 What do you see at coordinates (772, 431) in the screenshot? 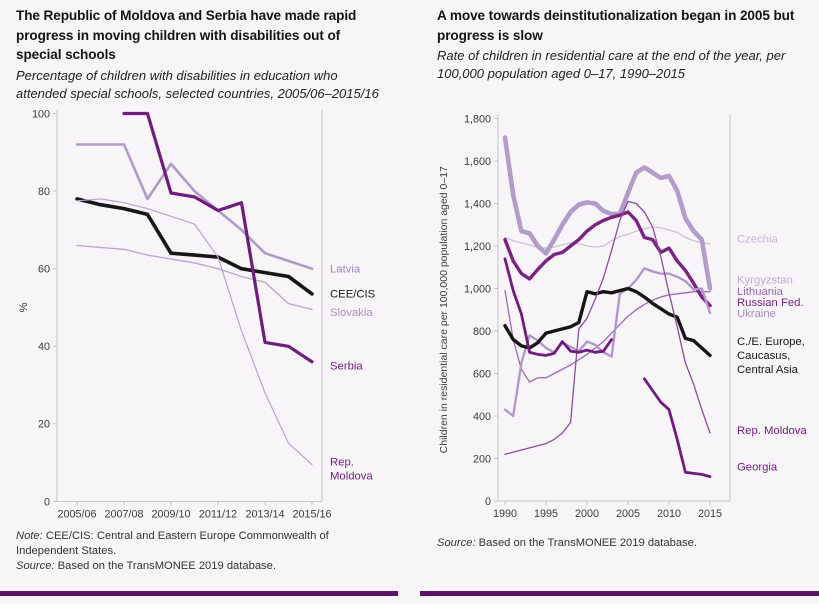
I see `series-label-rep-moldova: Rep. Moldova` at bounding box center [772, 431].